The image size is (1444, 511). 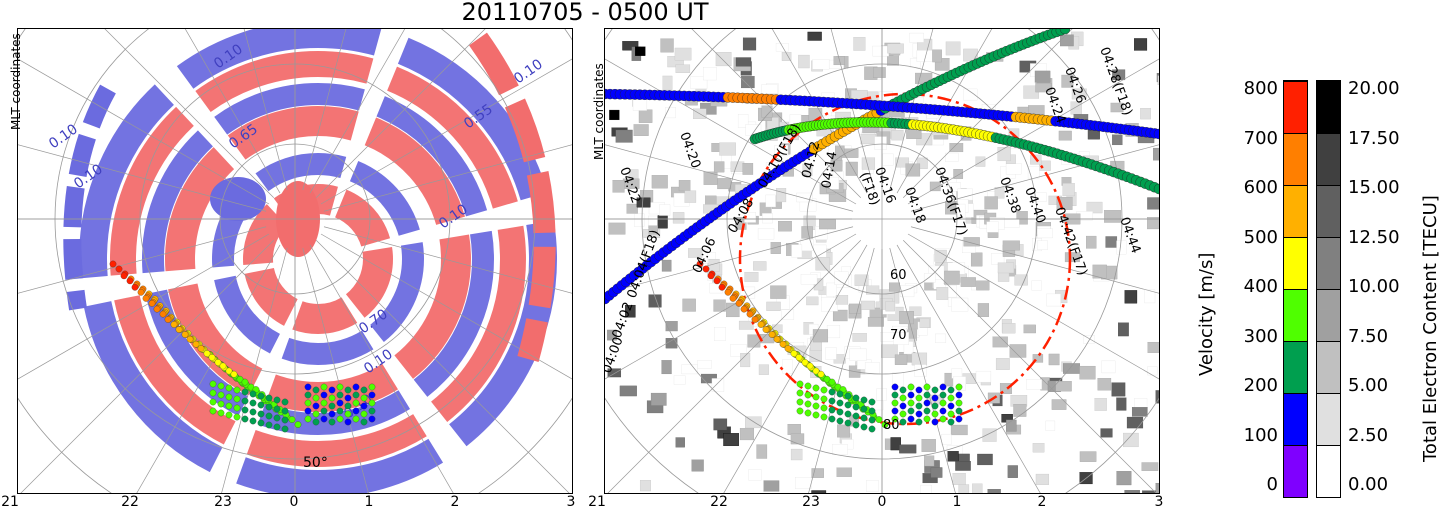 What do you see at coordinates (10, 502) in the screenshot?
I see `left-x-tick: 21` at bounding box center [10, 502].